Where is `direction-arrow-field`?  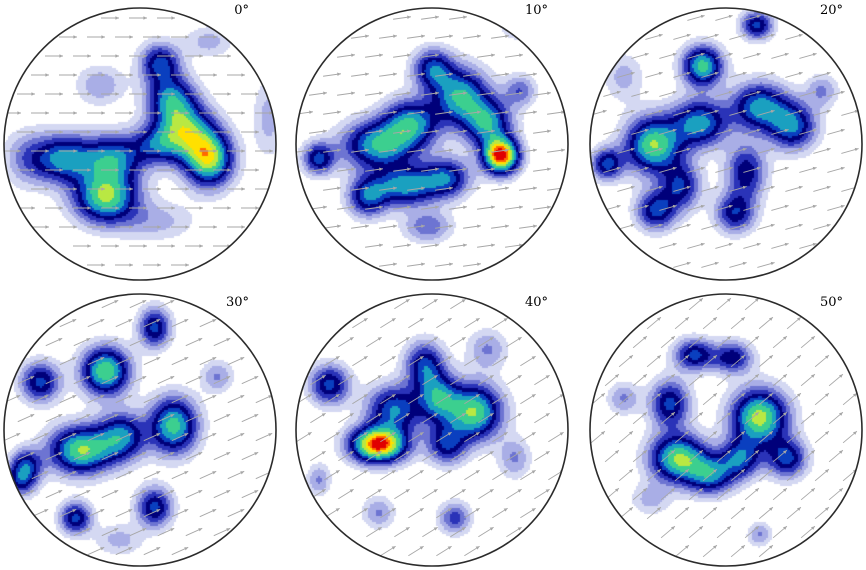 direction-arrow-field is located at coordinates (724, 427).